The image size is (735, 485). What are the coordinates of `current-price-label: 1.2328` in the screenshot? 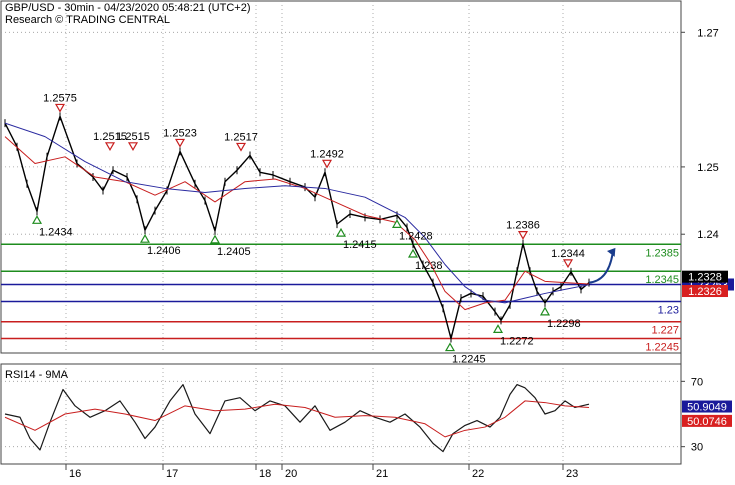 It's located at (705, 278).